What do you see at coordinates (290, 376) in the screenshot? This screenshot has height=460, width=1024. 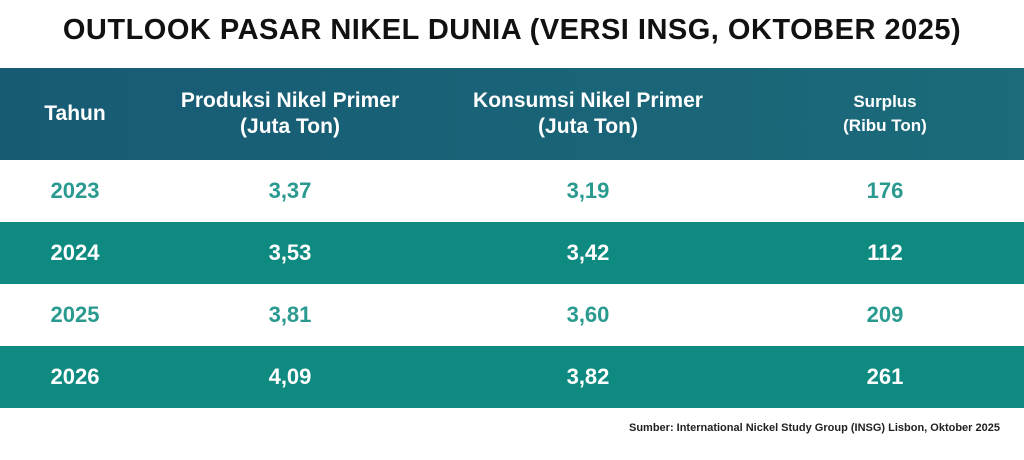 I see `table-cell: 4,09` at bounding box center [290, 376].